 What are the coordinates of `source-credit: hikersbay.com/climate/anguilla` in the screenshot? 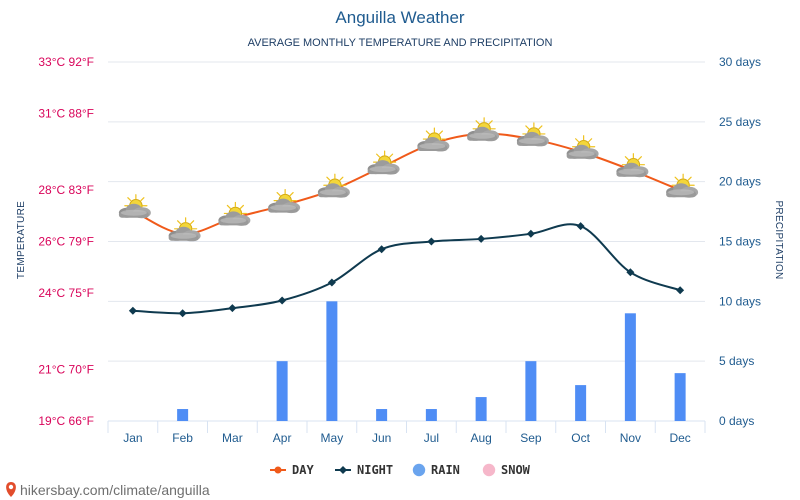 It's located at (108, 490).